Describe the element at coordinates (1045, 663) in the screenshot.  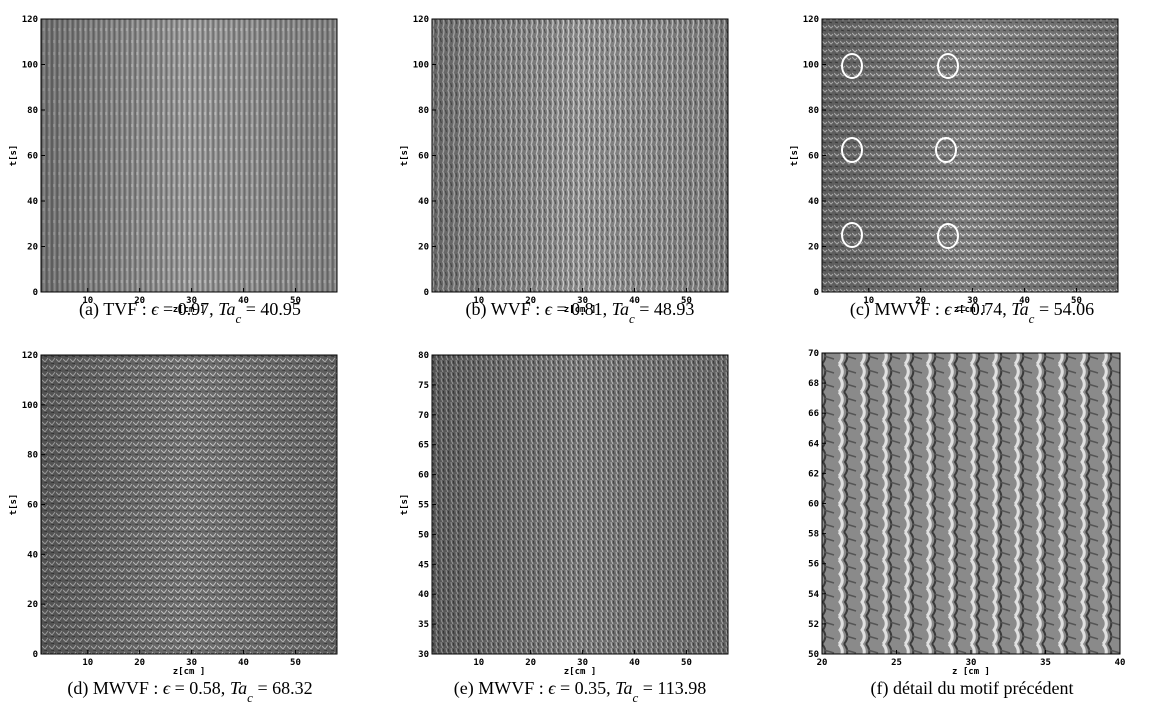
I see `x-tick-label: 35` at that location.